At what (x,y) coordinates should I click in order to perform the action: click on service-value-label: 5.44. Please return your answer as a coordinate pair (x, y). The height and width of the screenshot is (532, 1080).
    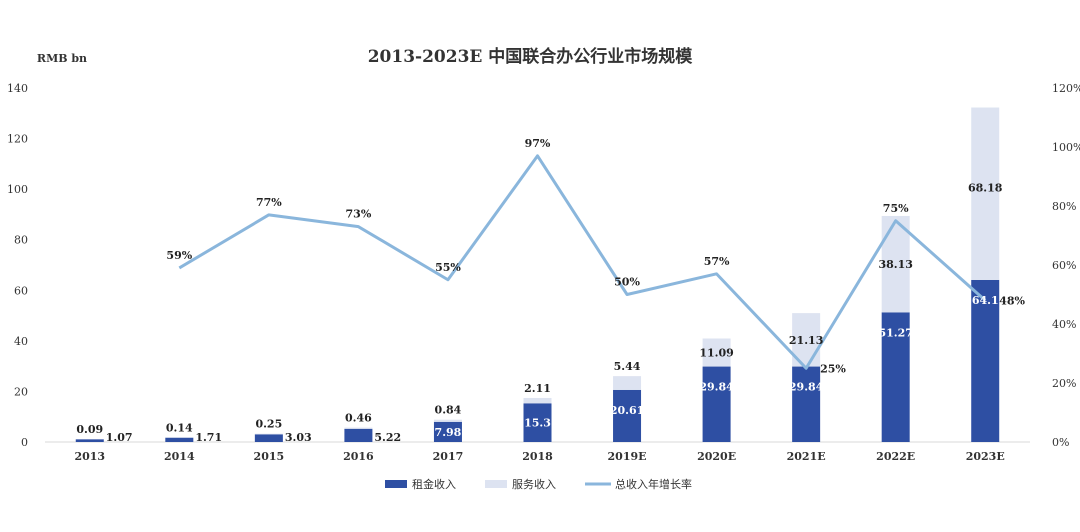
    Looking at the image, I should click on (627, 366).